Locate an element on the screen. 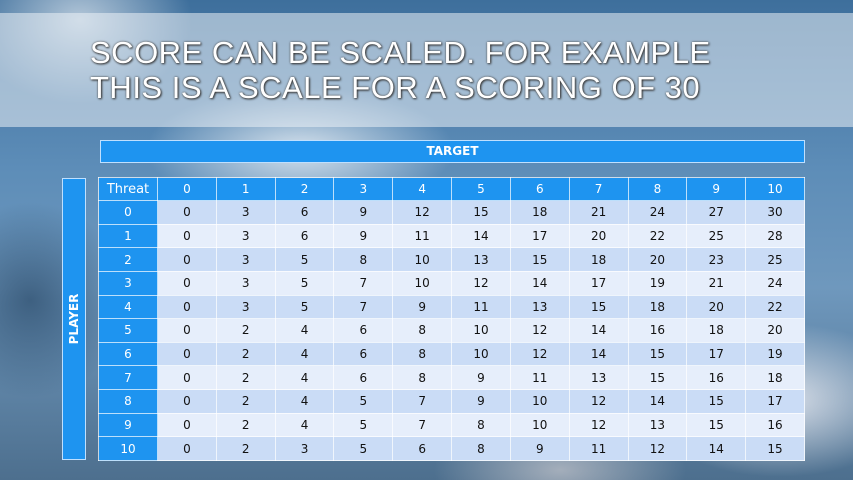 The height and width of the screenshot is (480, 853). row-header: 8 is located at coordinates (128, 401).